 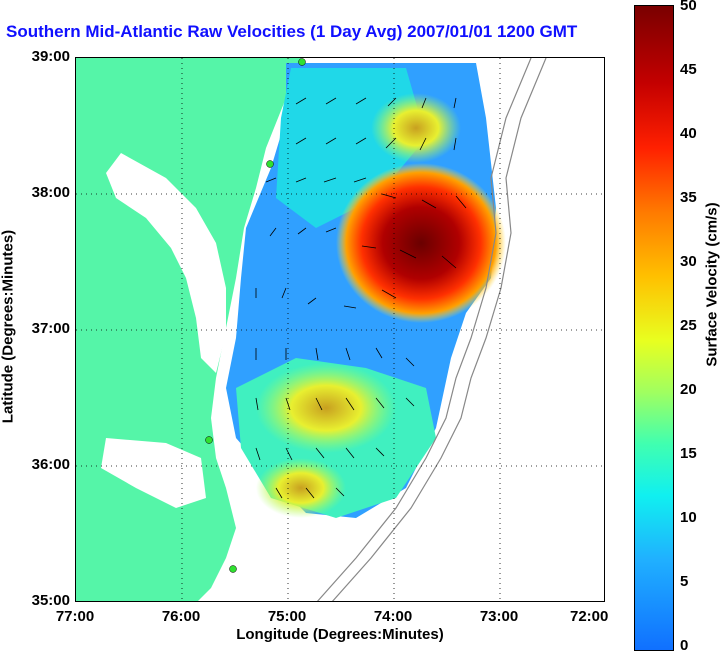 What do you see at coordinates (75, 616) in the screenshot?
I see `x-tick: 77:00` at bounding box center [75, 616].